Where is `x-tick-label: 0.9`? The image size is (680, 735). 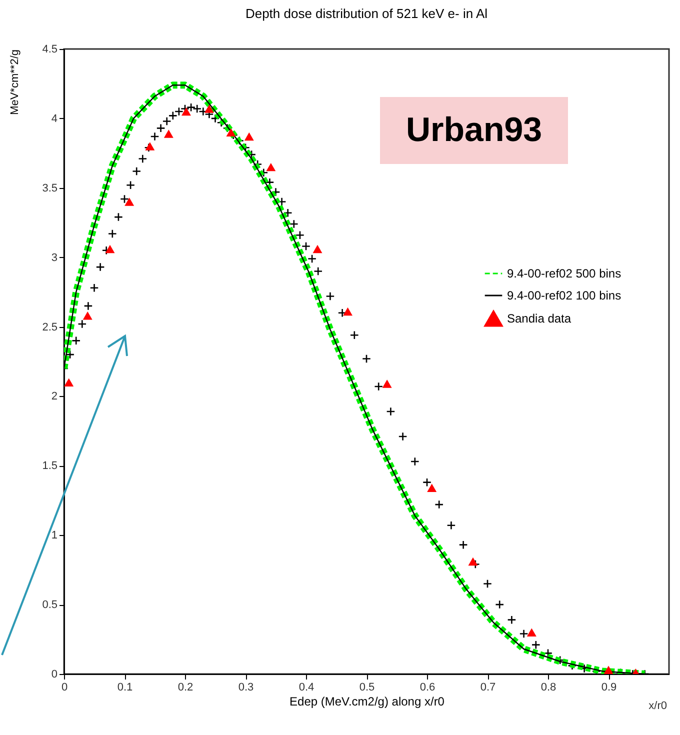
x-tick-label: 0.9 is located at coordinates (609, 688).